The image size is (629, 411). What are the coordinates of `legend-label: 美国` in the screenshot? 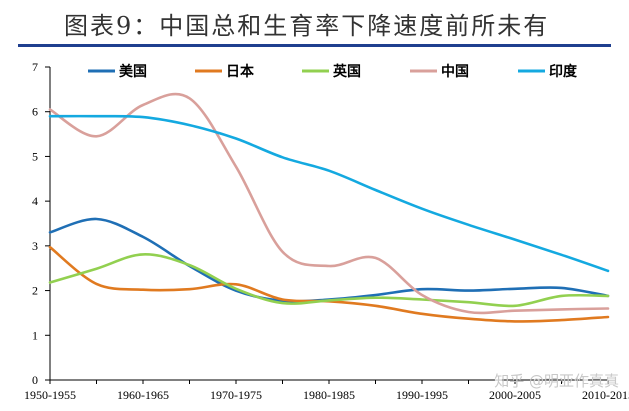 It's located at (133, 71).